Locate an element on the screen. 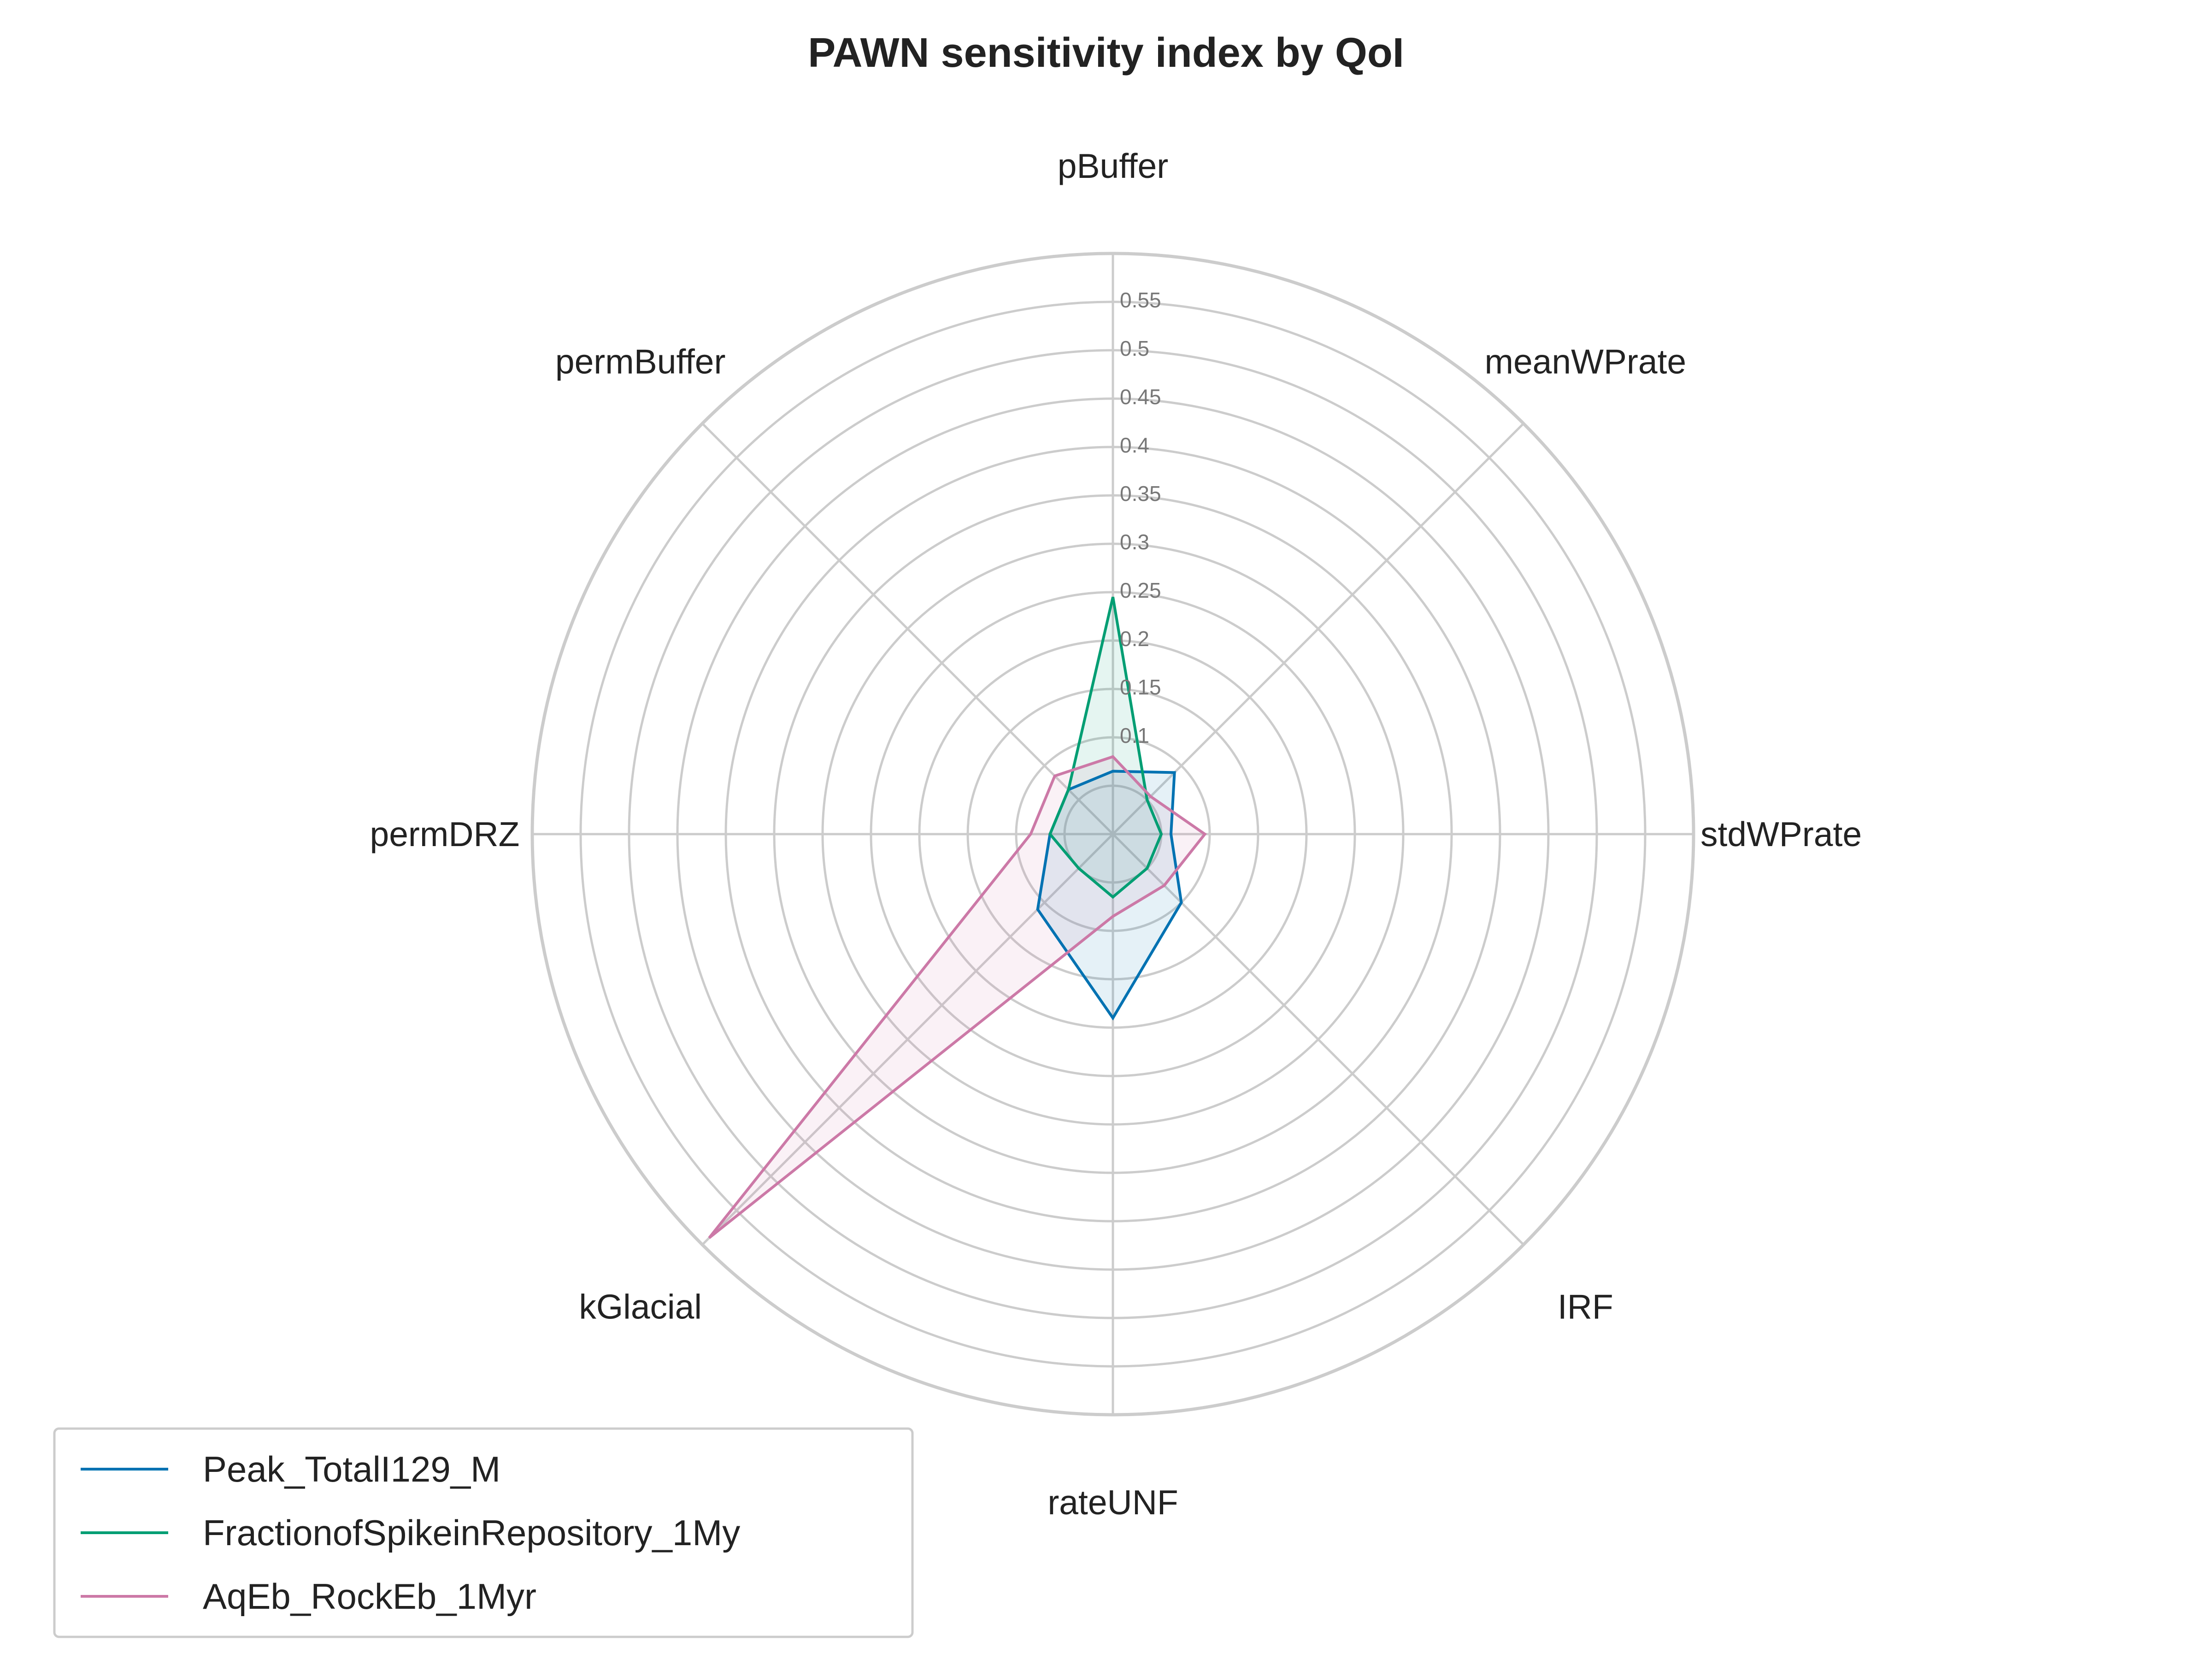 Image resolution: width=2212 pixels, height=1659 pixels. r-tick-label: 0.15 is located at coordinates (1140, 687).